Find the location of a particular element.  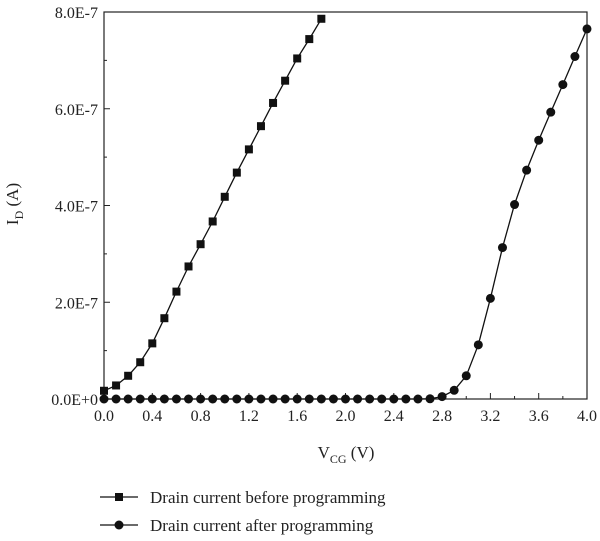

x-axis-title-main: V is located at coordinates (324, 452).